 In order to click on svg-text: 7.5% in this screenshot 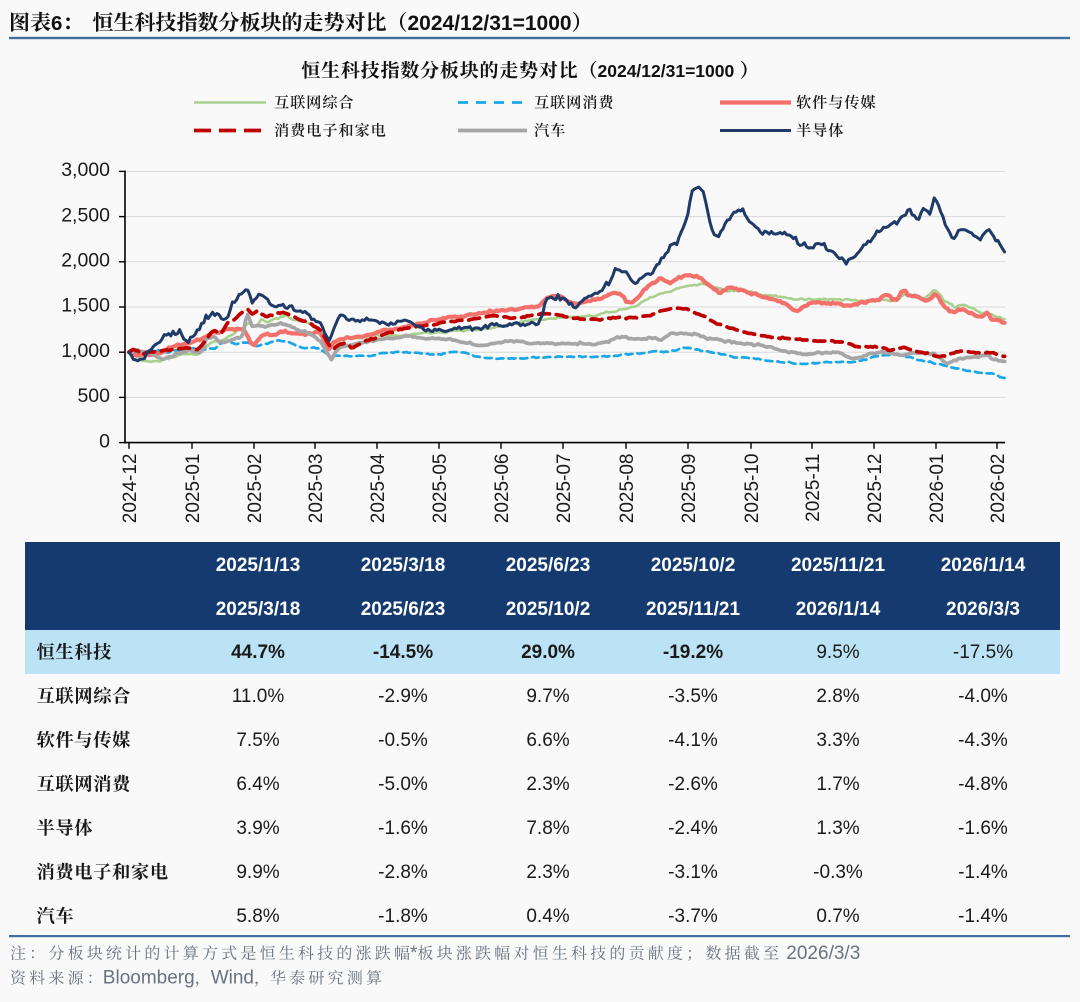, I will do `click(257, 740)`.